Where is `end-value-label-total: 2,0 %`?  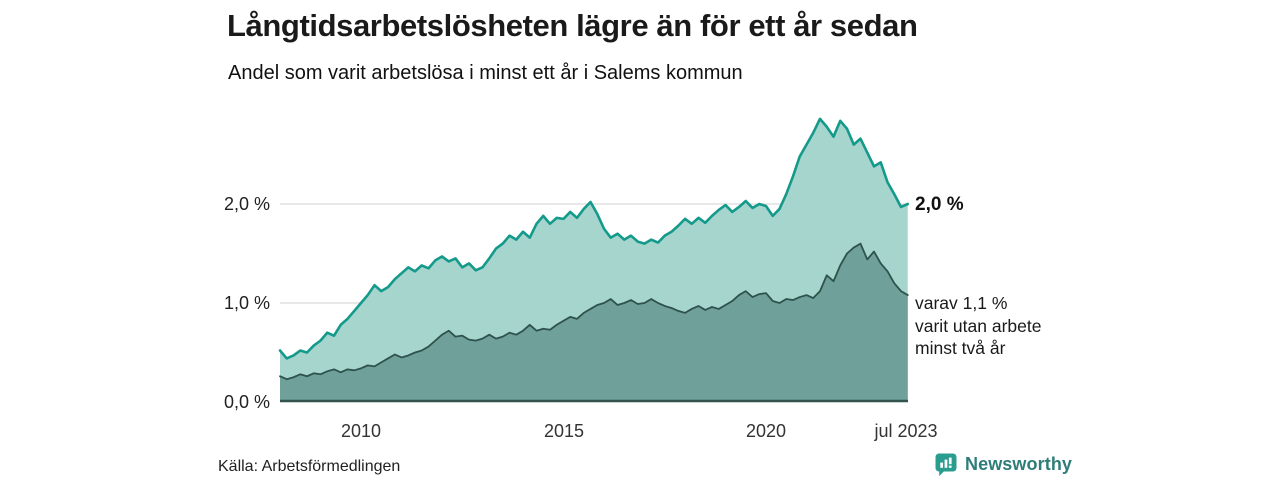
end-value-label-total: 2,0 % is located at coordinates (939, 204).